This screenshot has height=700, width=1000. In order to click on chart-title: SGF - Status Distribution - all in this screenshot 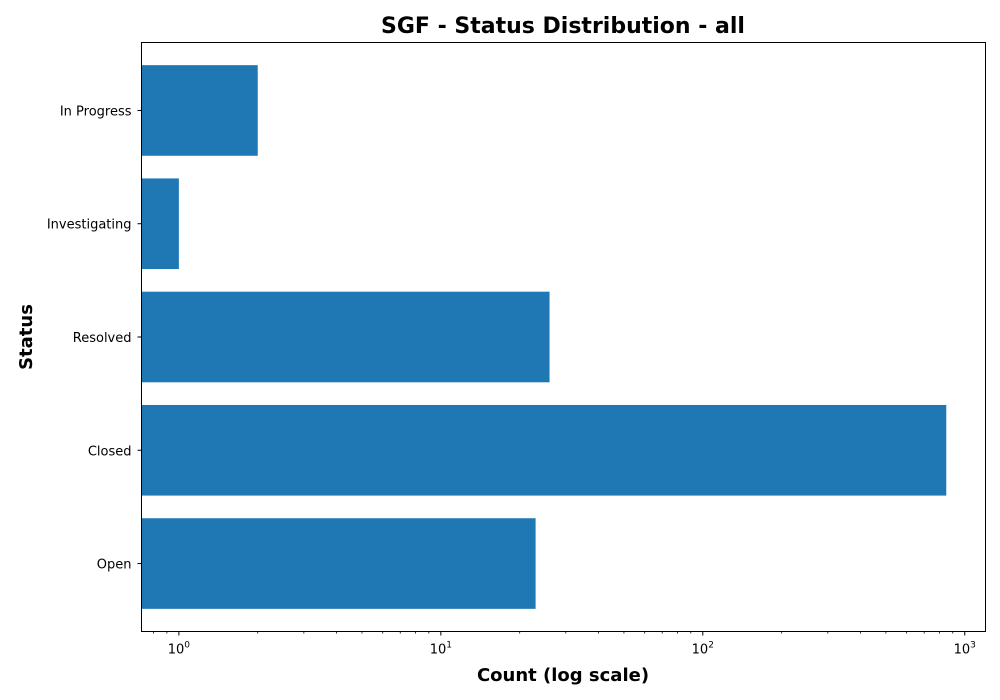, I will do `click(563, 26)`.